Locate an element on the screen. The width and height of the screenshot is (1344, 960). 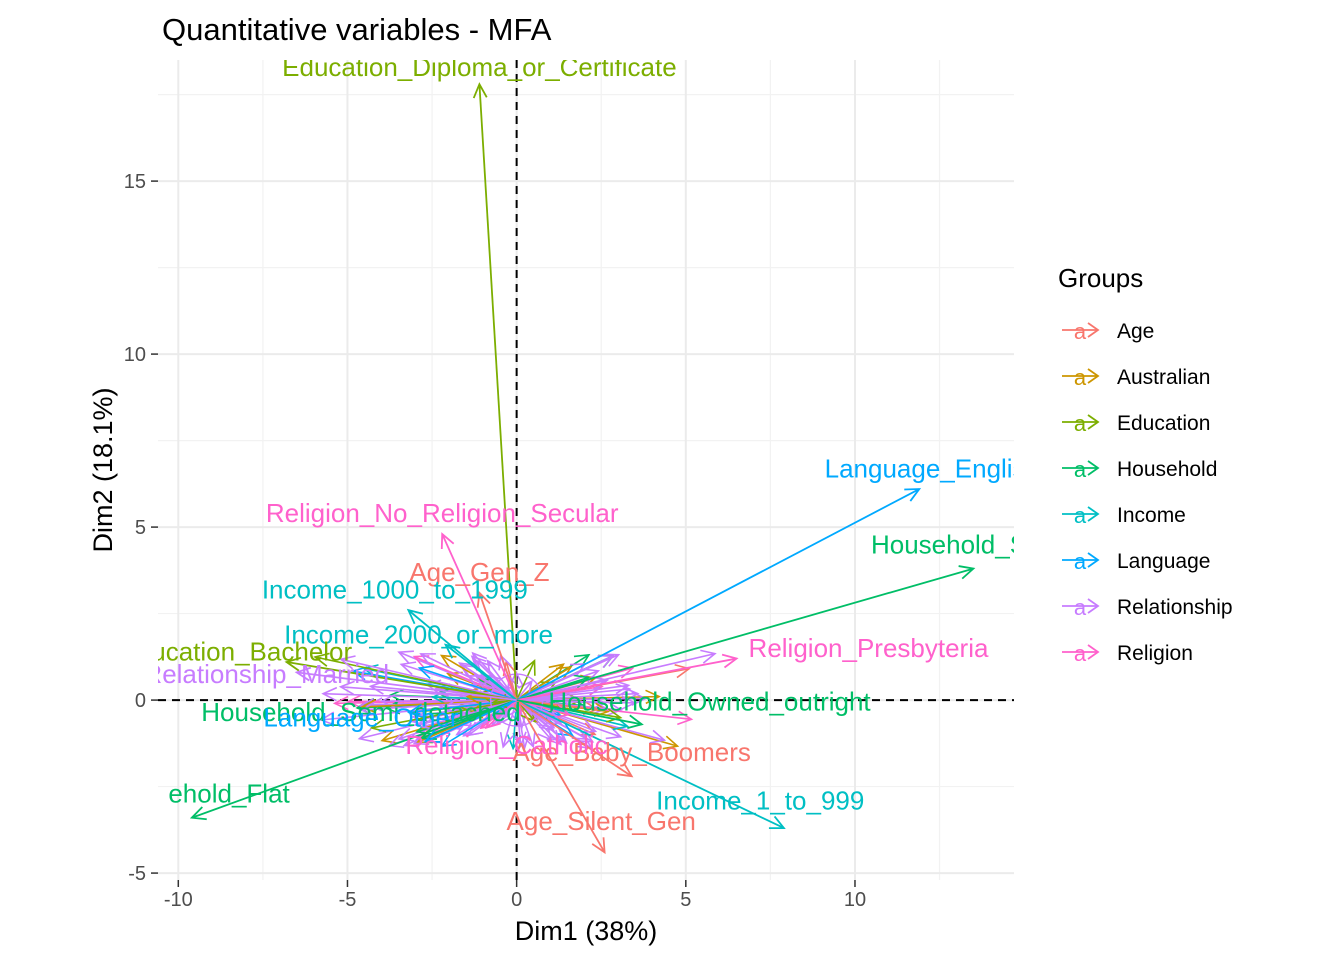
variable-label: Religion_Presbyteria is located at coordinates (869, 648).